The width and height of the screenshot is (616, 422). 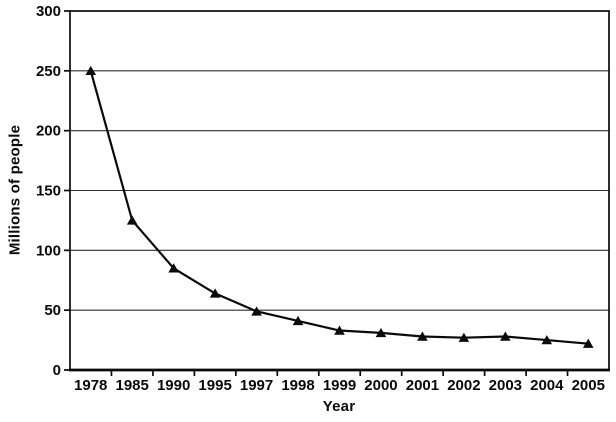 What do you see at coordinates (48, 191) in the screenshot?
I see `y-tick-label: 150` at bounding box center [48, 191].